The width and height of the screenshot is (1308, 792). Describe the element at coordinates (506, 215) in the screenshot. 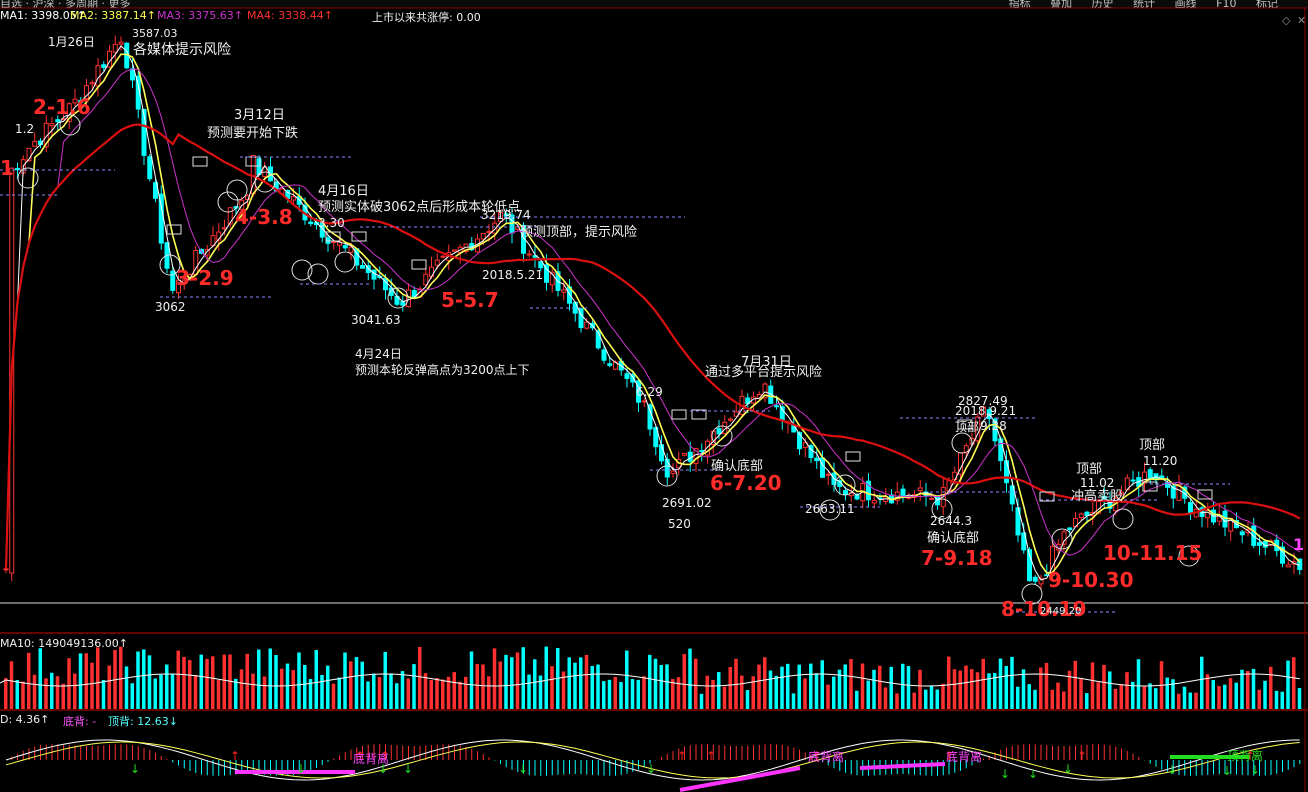

I see `annotation: 3219.74` at that location.